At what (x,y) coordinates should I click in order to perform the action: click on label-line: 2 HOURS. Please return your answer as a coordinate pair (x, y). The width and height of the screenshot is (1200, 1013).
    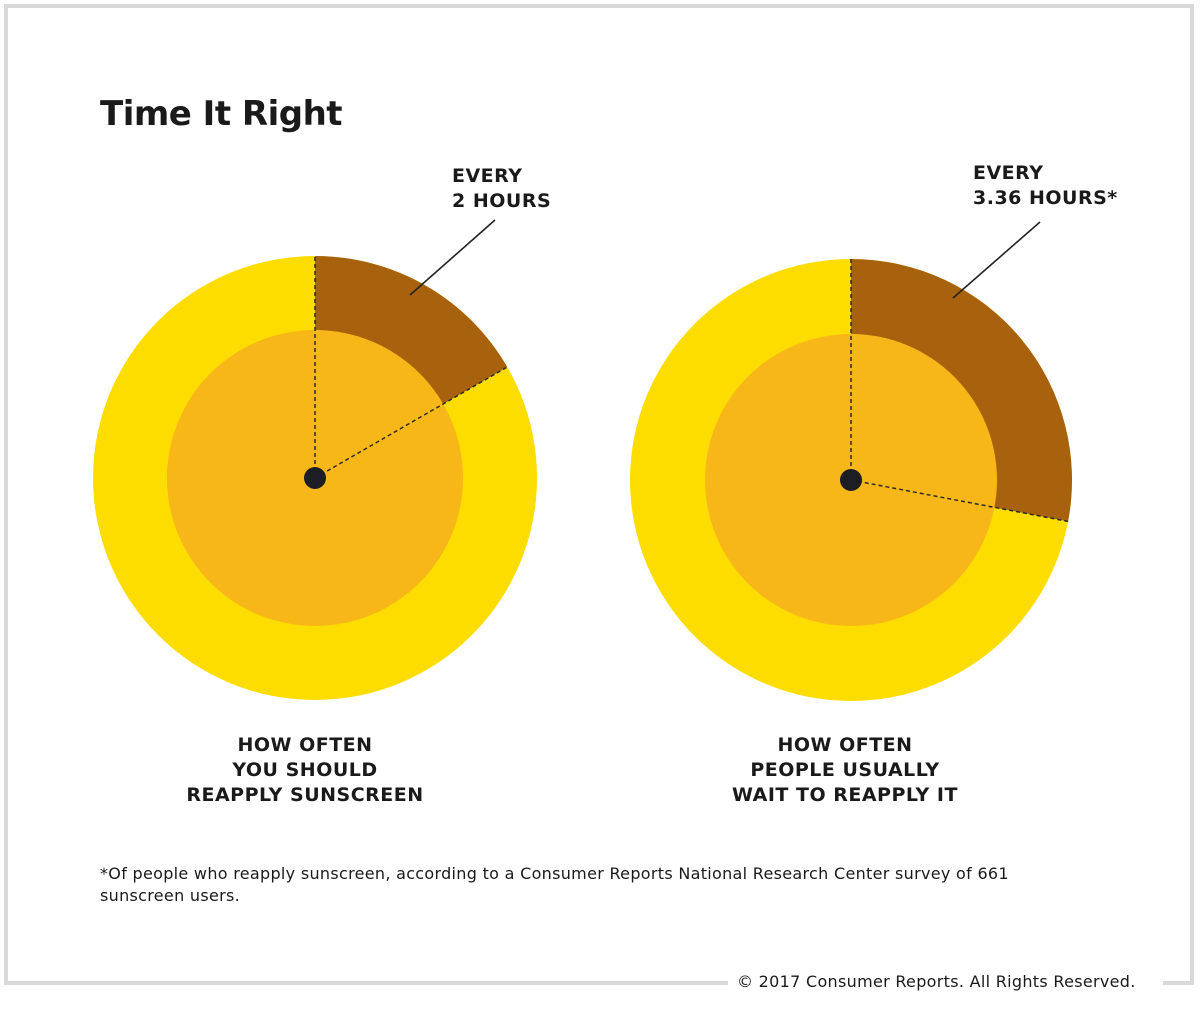
    Looking at the image, I should click on (502, 201).